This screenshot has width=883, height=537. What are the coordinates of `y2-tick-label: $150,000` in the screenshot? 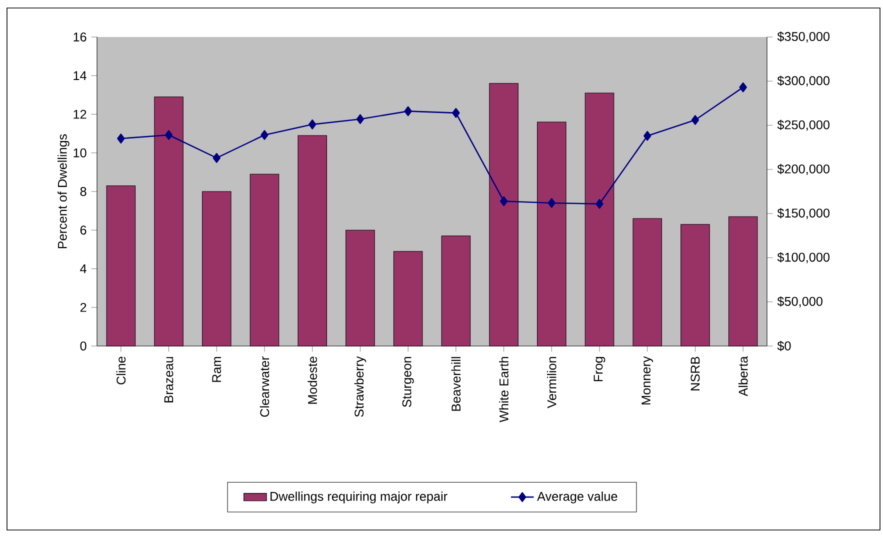 It's located at (803, 214).